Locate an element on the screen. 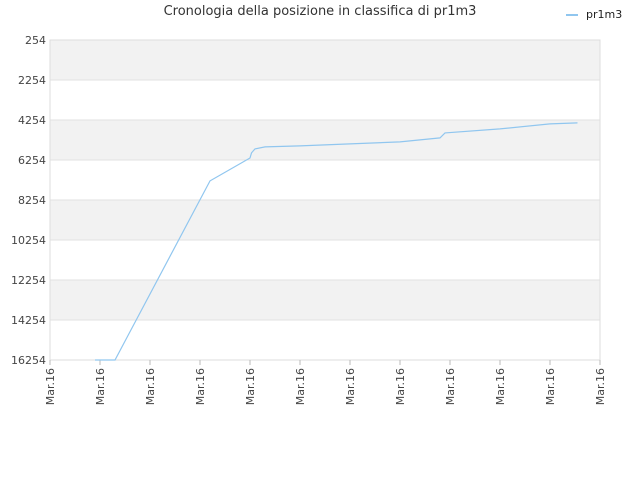 The image size is (640, 480). legend-label: pr1m3 is located at coordinates (604, 14).